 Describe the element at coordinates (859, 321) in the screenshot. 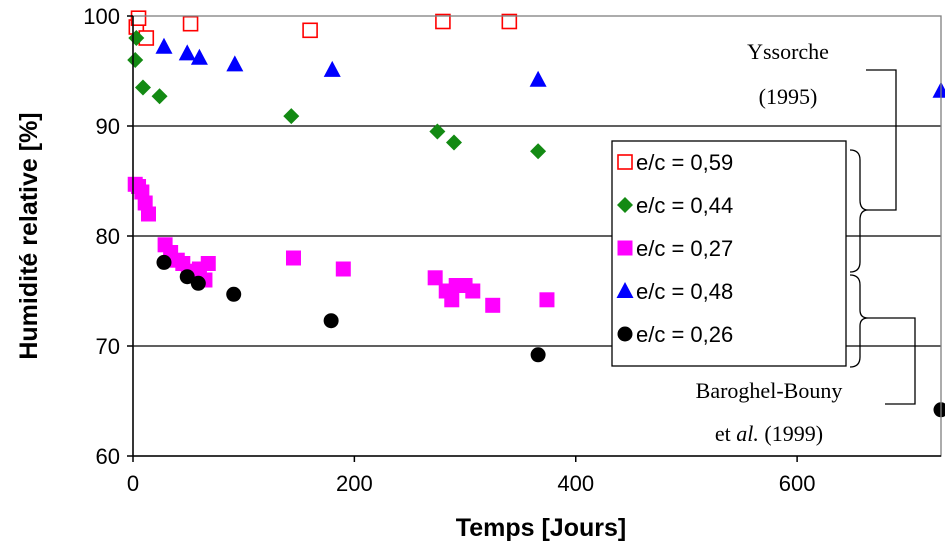

I see `brace-baroghel` at that location.